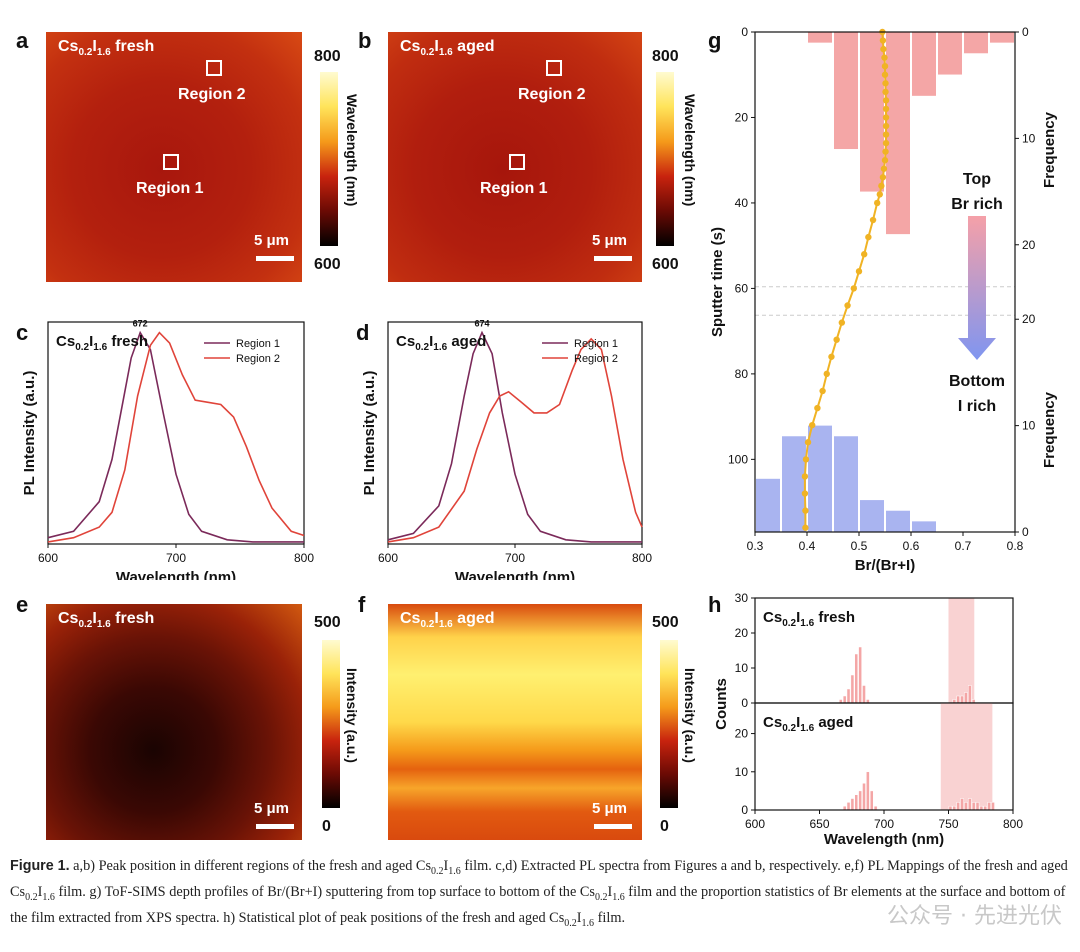 This screenshot has width=1080, height=952. Describe the element at coordinates (845, 279) in the screenshot. I see `br-ratio-profile-line` at that location.